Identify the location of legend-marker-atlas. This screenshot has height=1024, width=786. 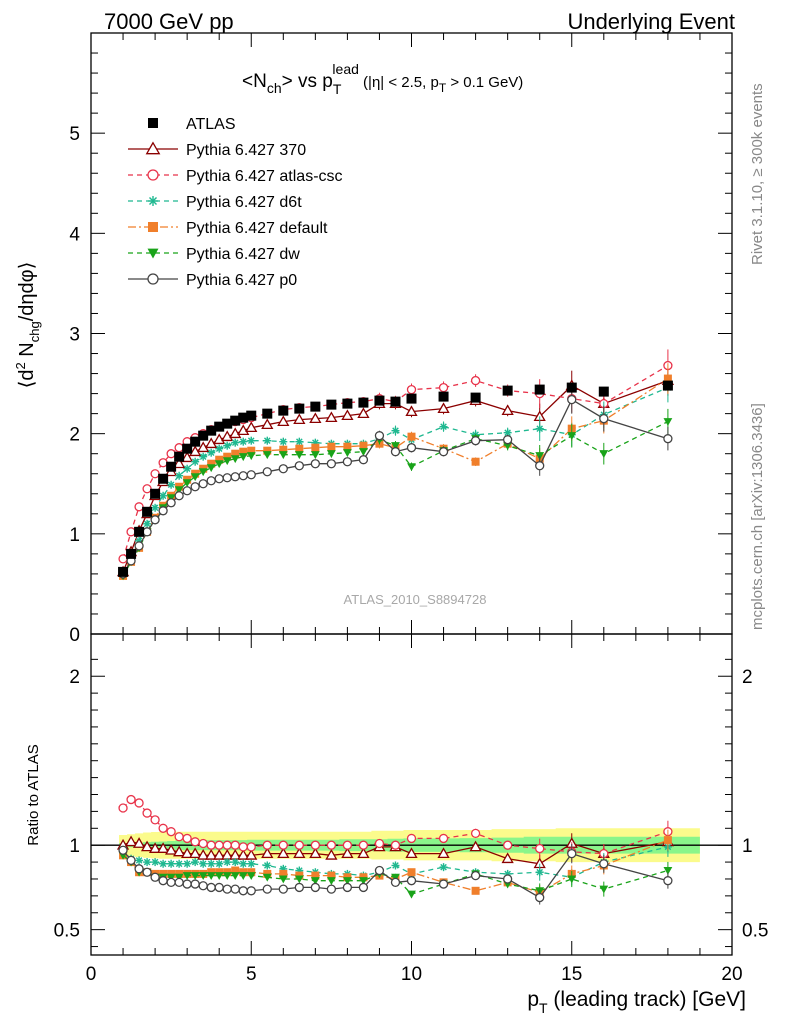
(153, 123).